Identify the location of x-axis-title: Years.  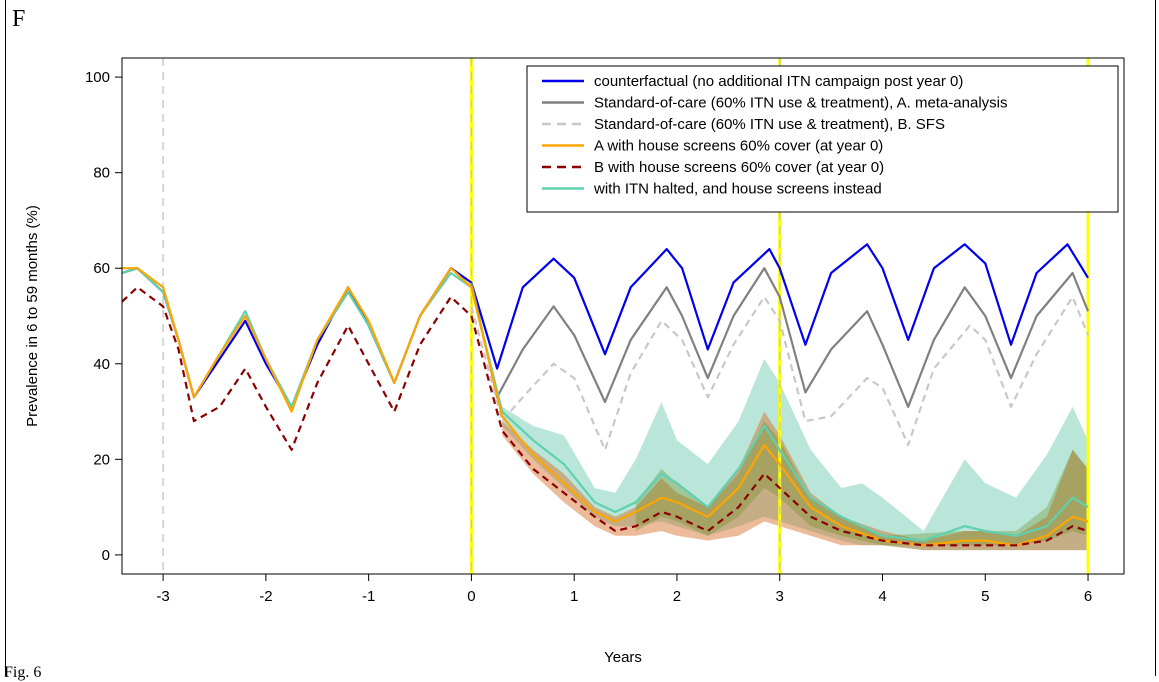
(623, 657).